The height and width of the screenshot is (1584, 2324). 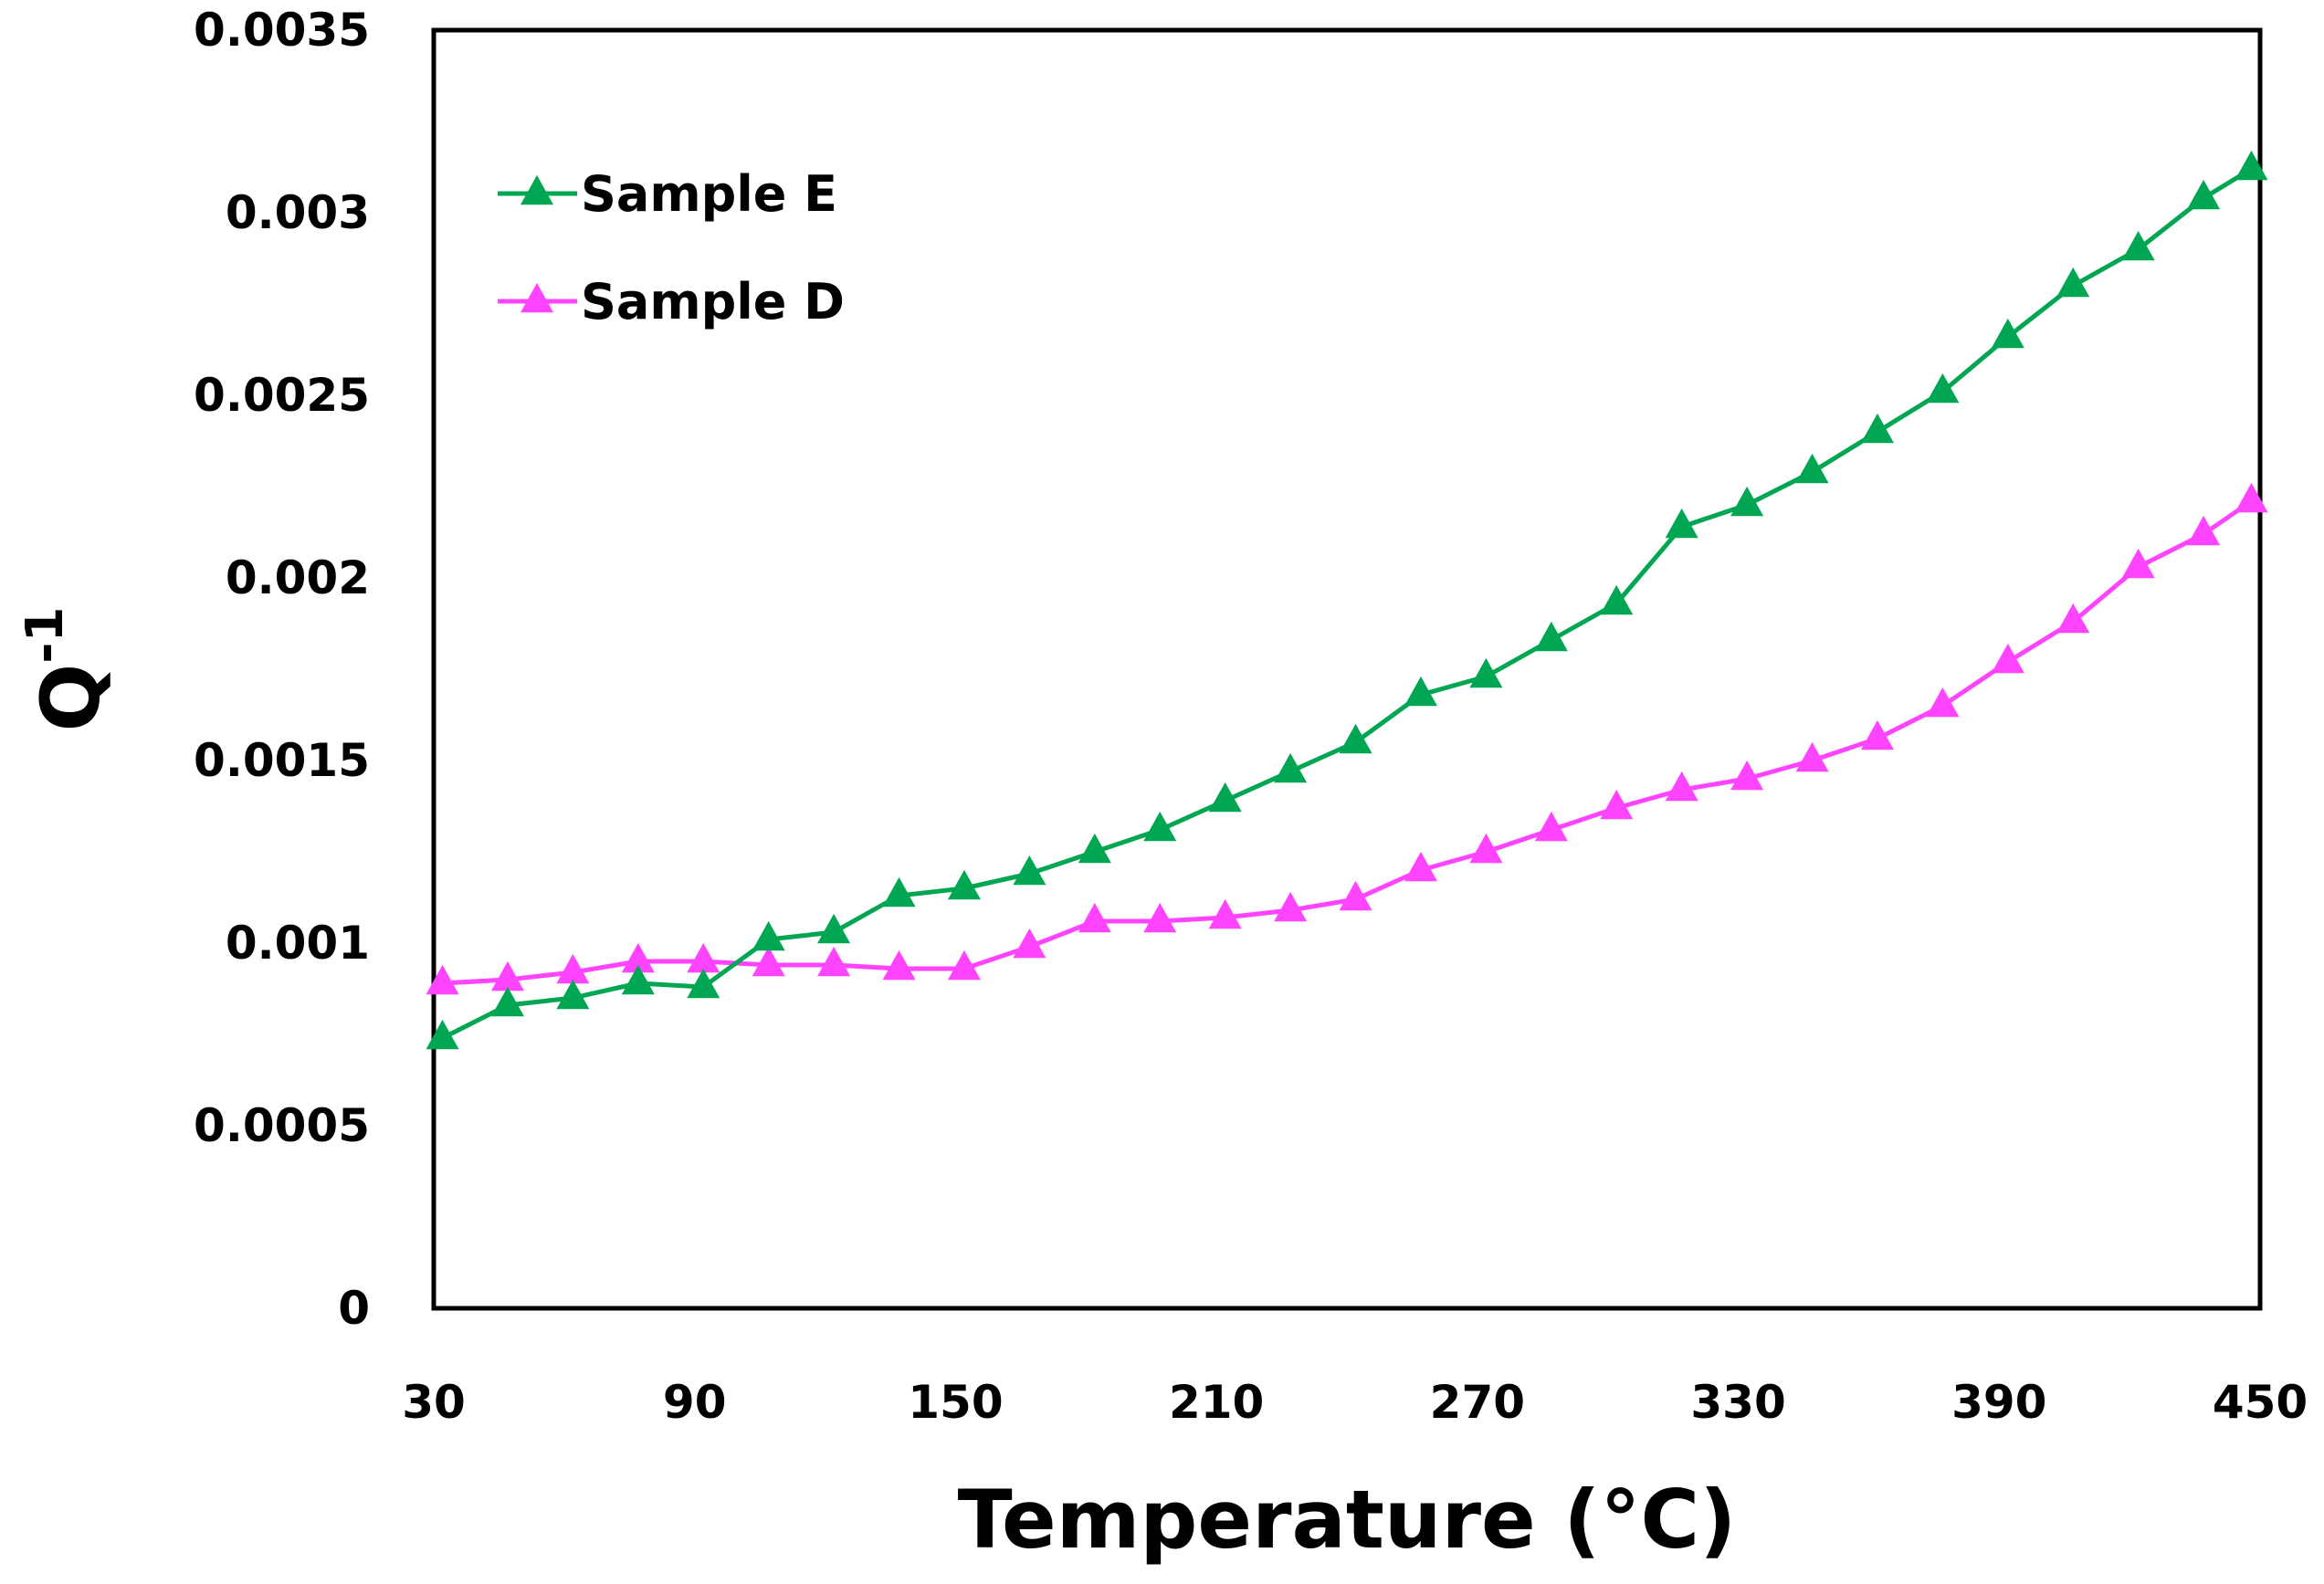 I want to click on x-tick-label: 450, so click(x=2260, y=1402).